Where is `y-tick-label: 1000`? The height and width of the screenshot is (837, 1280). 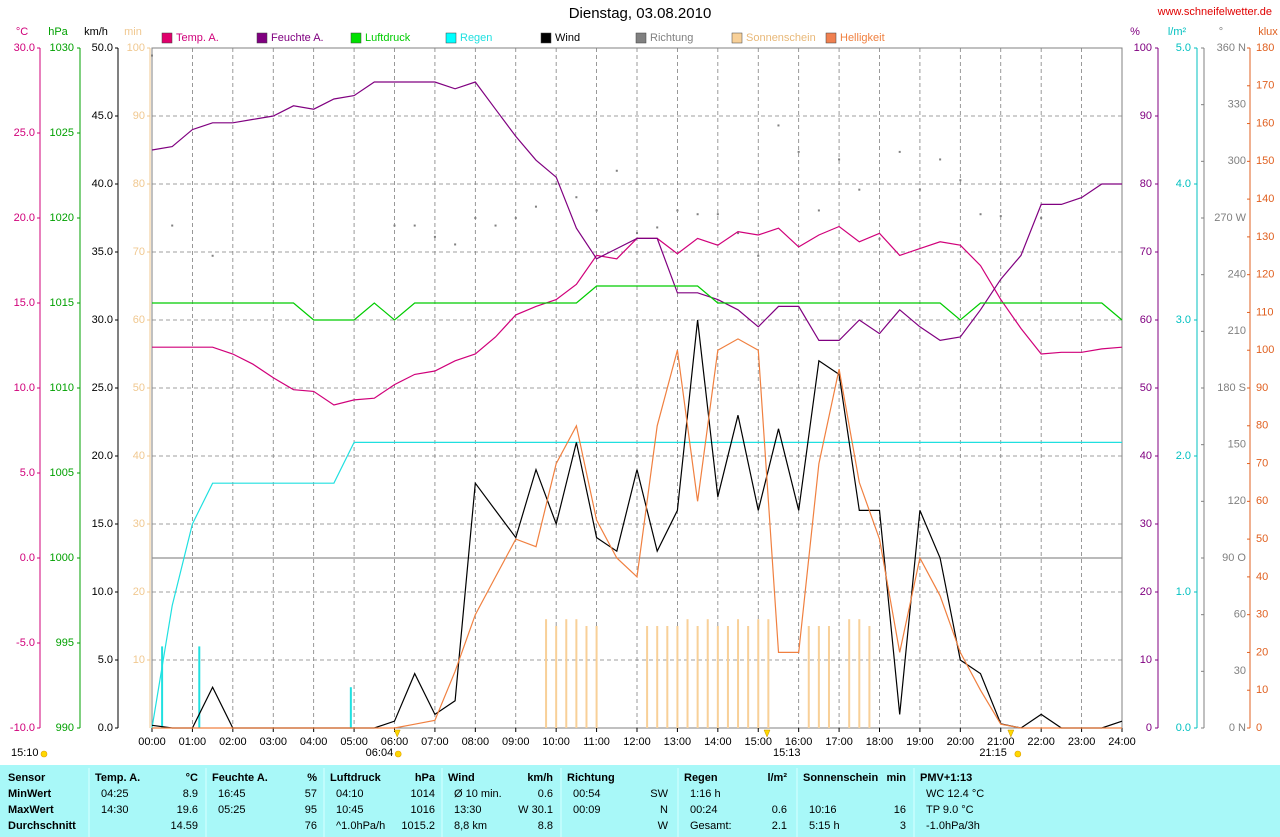
y-tick-label: 1000 is located at coordinates (62, 558).